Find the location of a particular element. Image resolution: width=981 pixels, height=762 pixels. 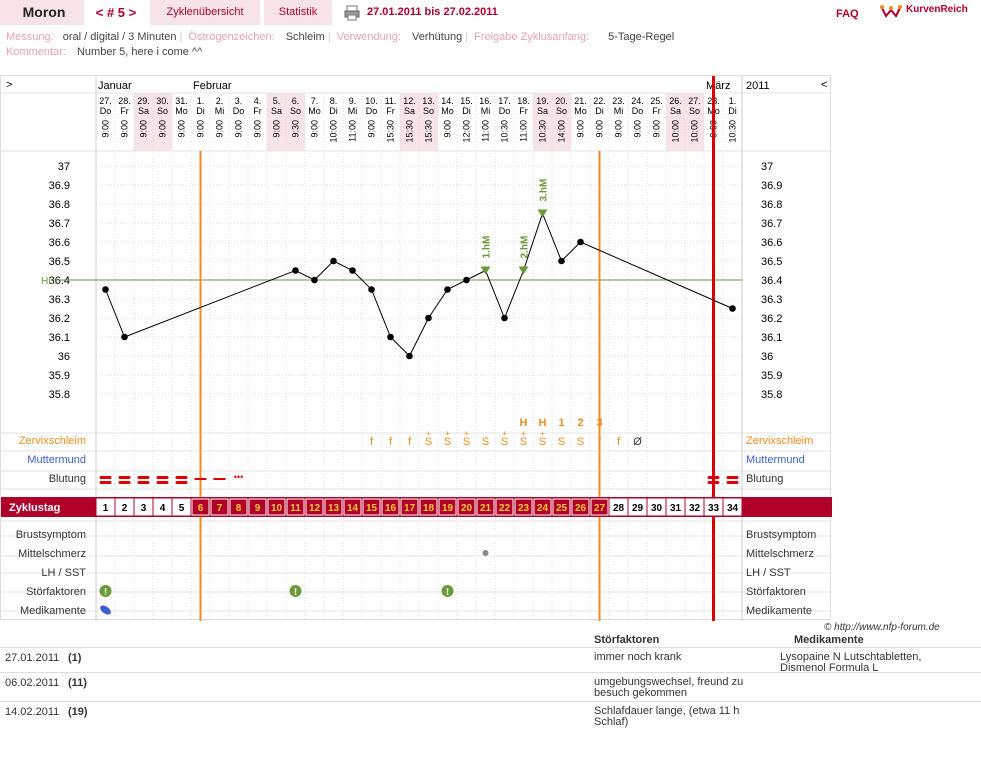

cycle-day-number: 22 is located at coordinates (505, 508).